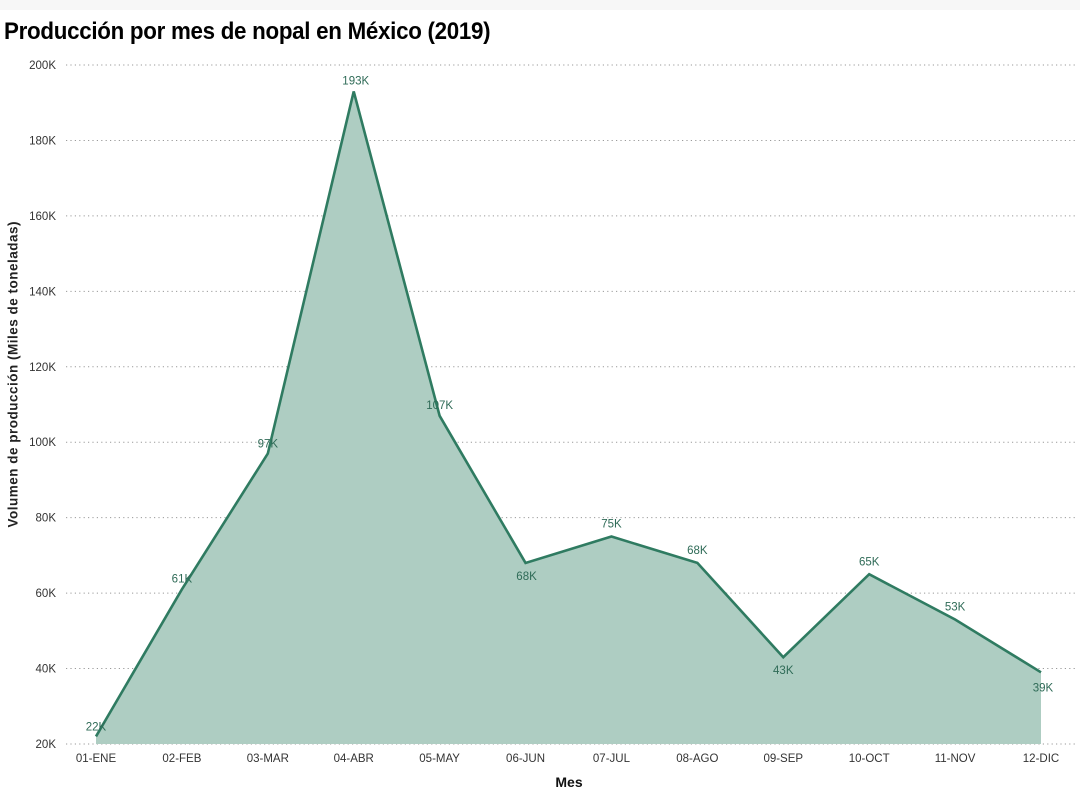  Describe the element at coordinates (42, 141) in the screenshot. I see `y-tick-label: 180K` at that location.